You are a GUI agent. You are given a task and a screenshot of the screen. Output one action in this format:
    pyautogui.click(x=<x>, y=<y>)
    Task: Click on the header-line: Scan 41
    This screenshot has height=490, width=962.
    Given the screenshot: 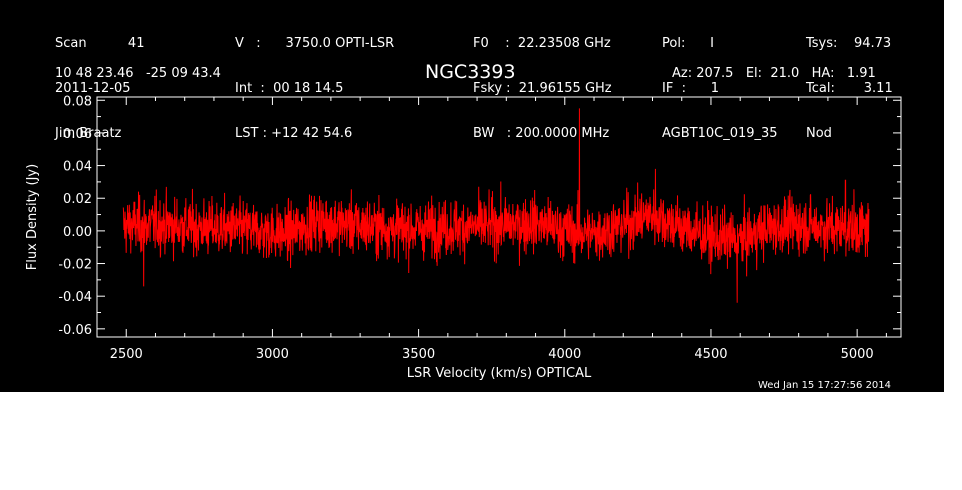 What is the action you would take?
    pyautogui.click(x=100, y=43)
    